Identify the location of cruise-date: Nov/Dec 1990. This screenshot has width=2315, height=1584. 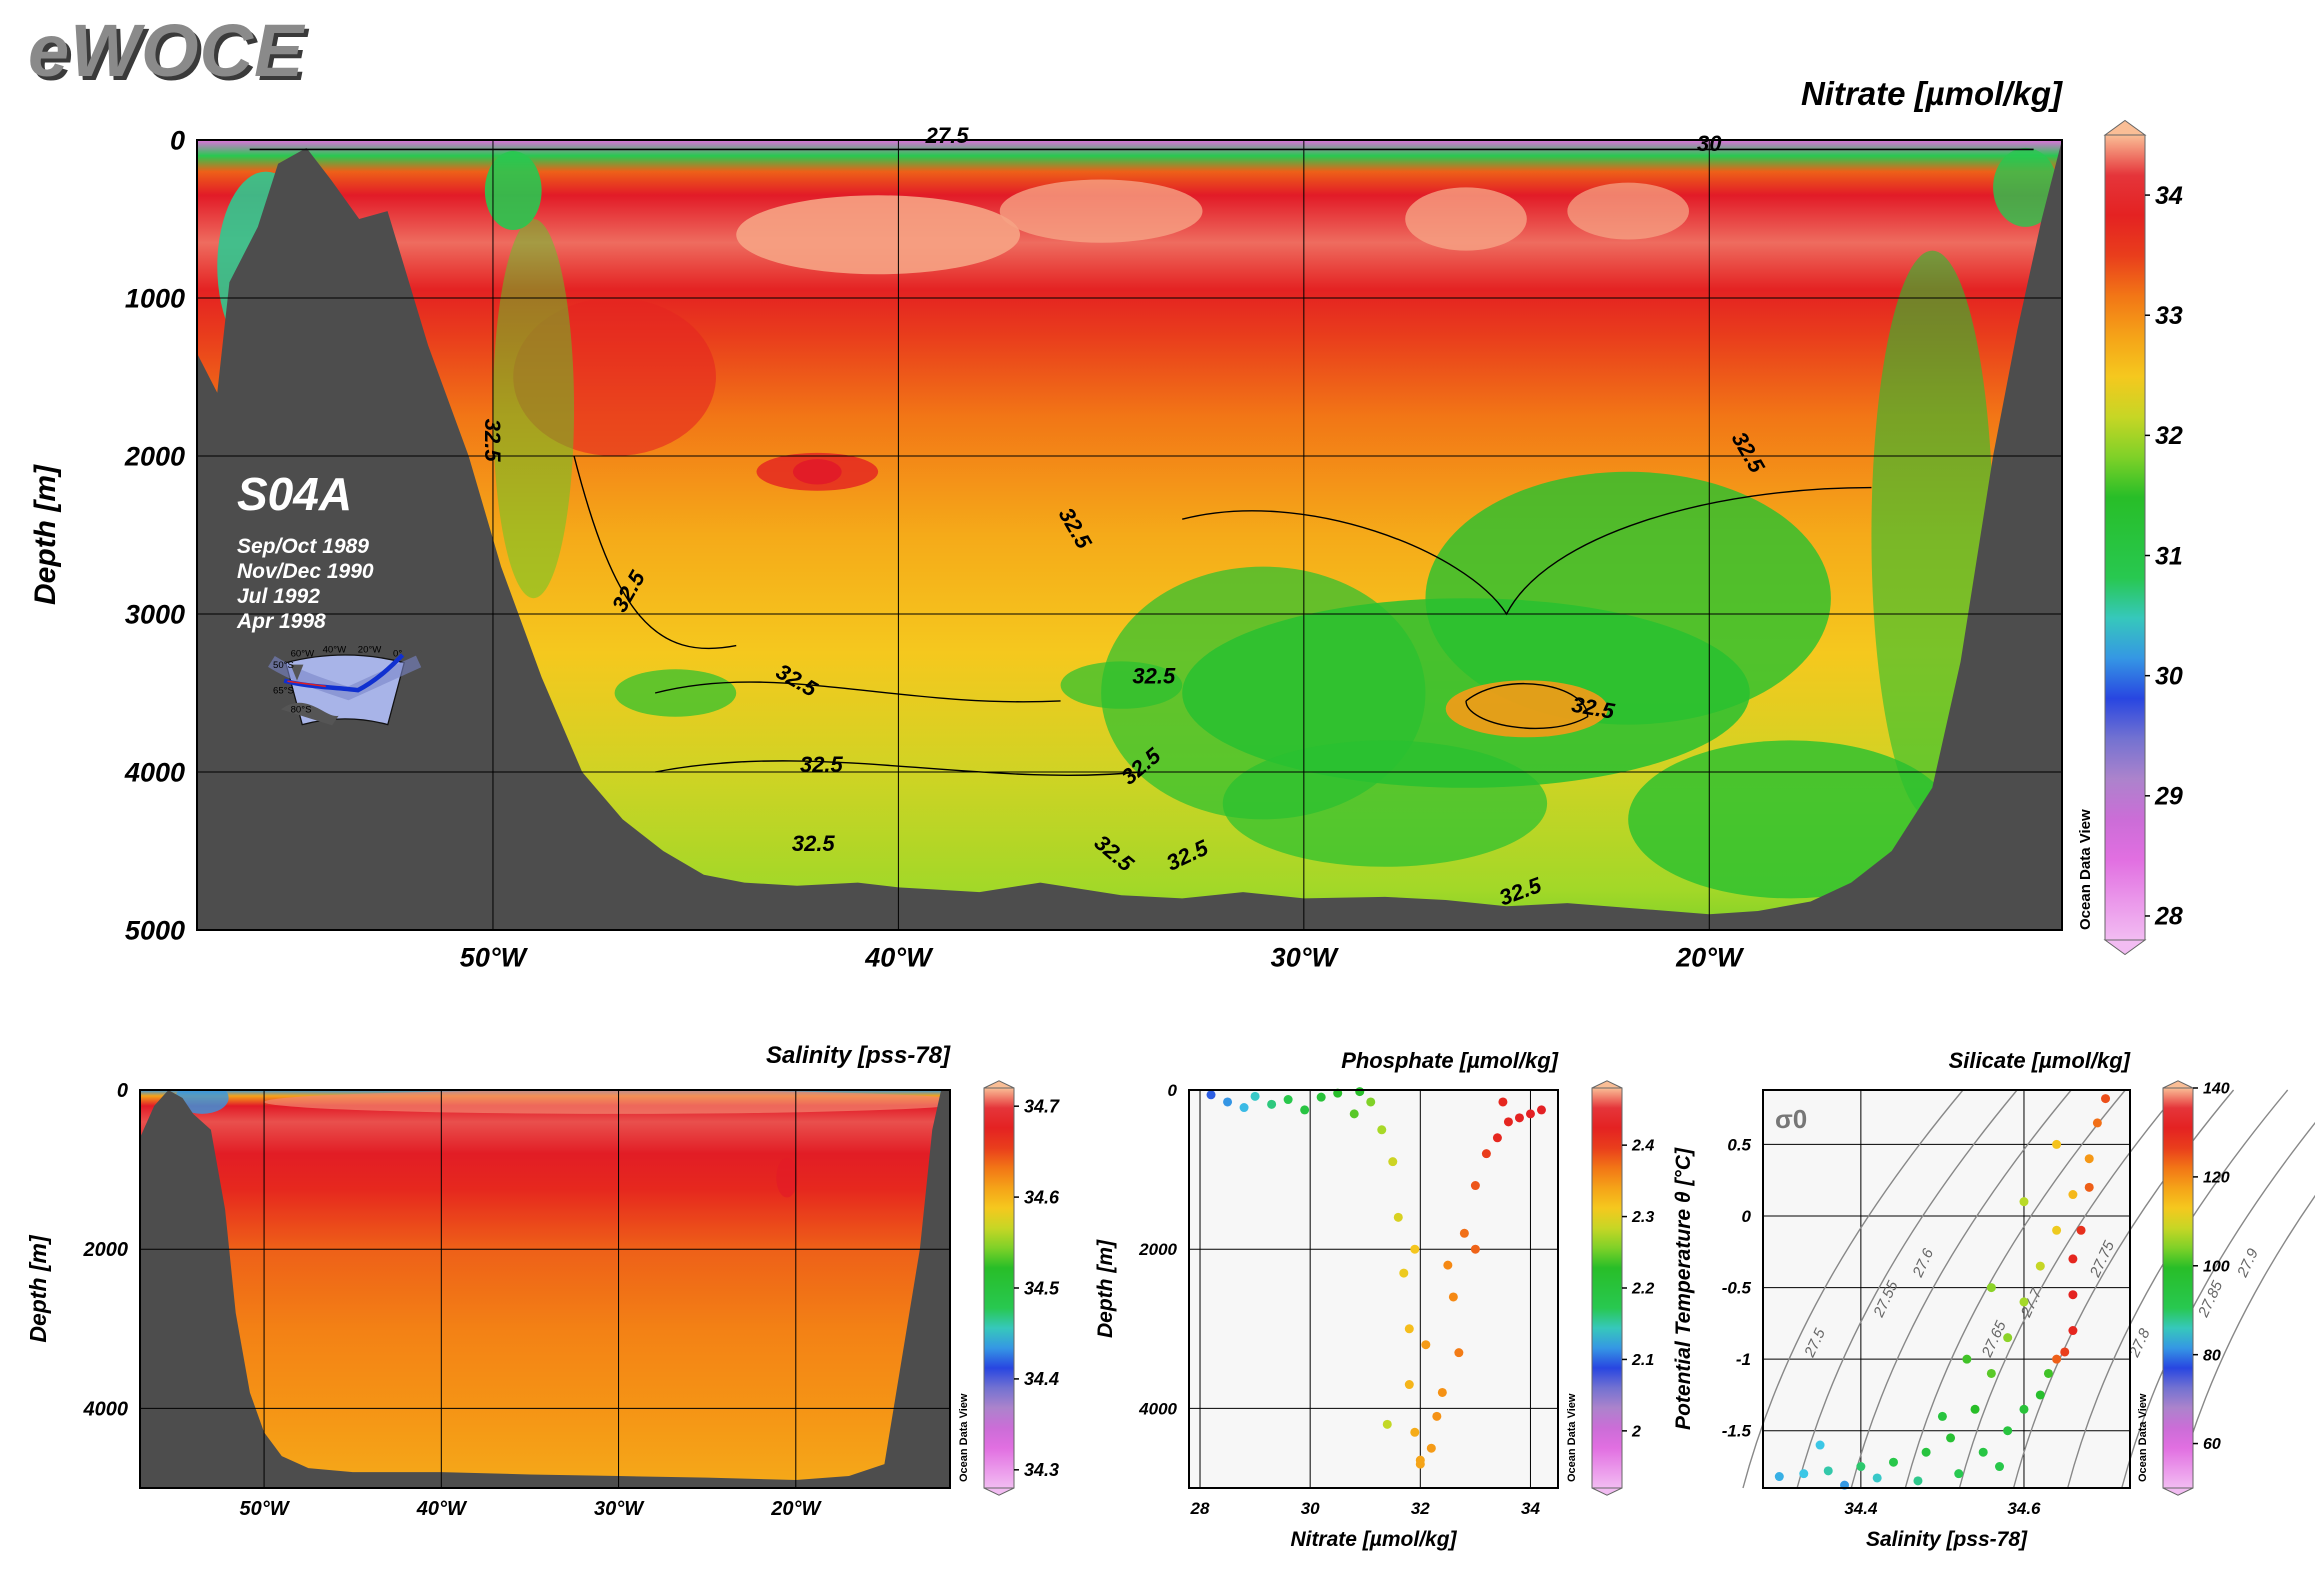
(305, 571).